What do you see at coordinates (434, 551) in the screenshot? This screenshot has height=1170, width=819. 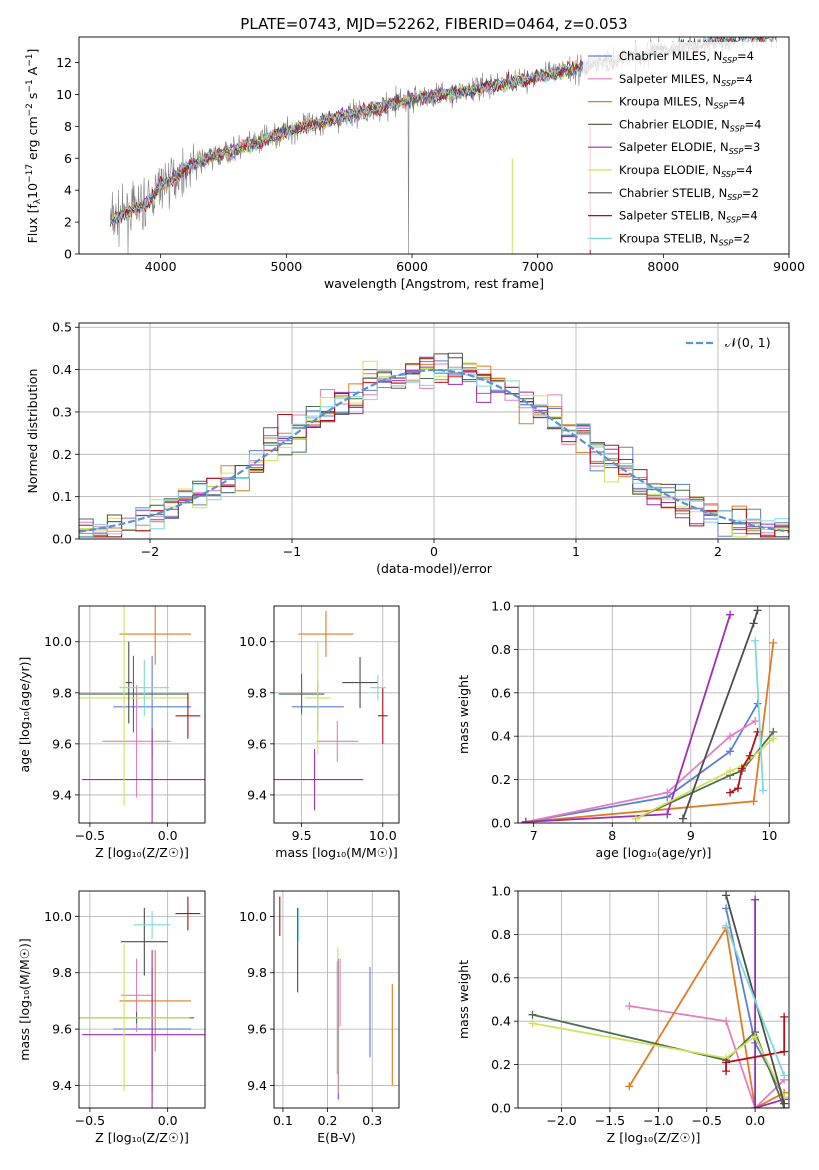 I see `residuals-xtick-label: 0` at bounding box center [434, 551].